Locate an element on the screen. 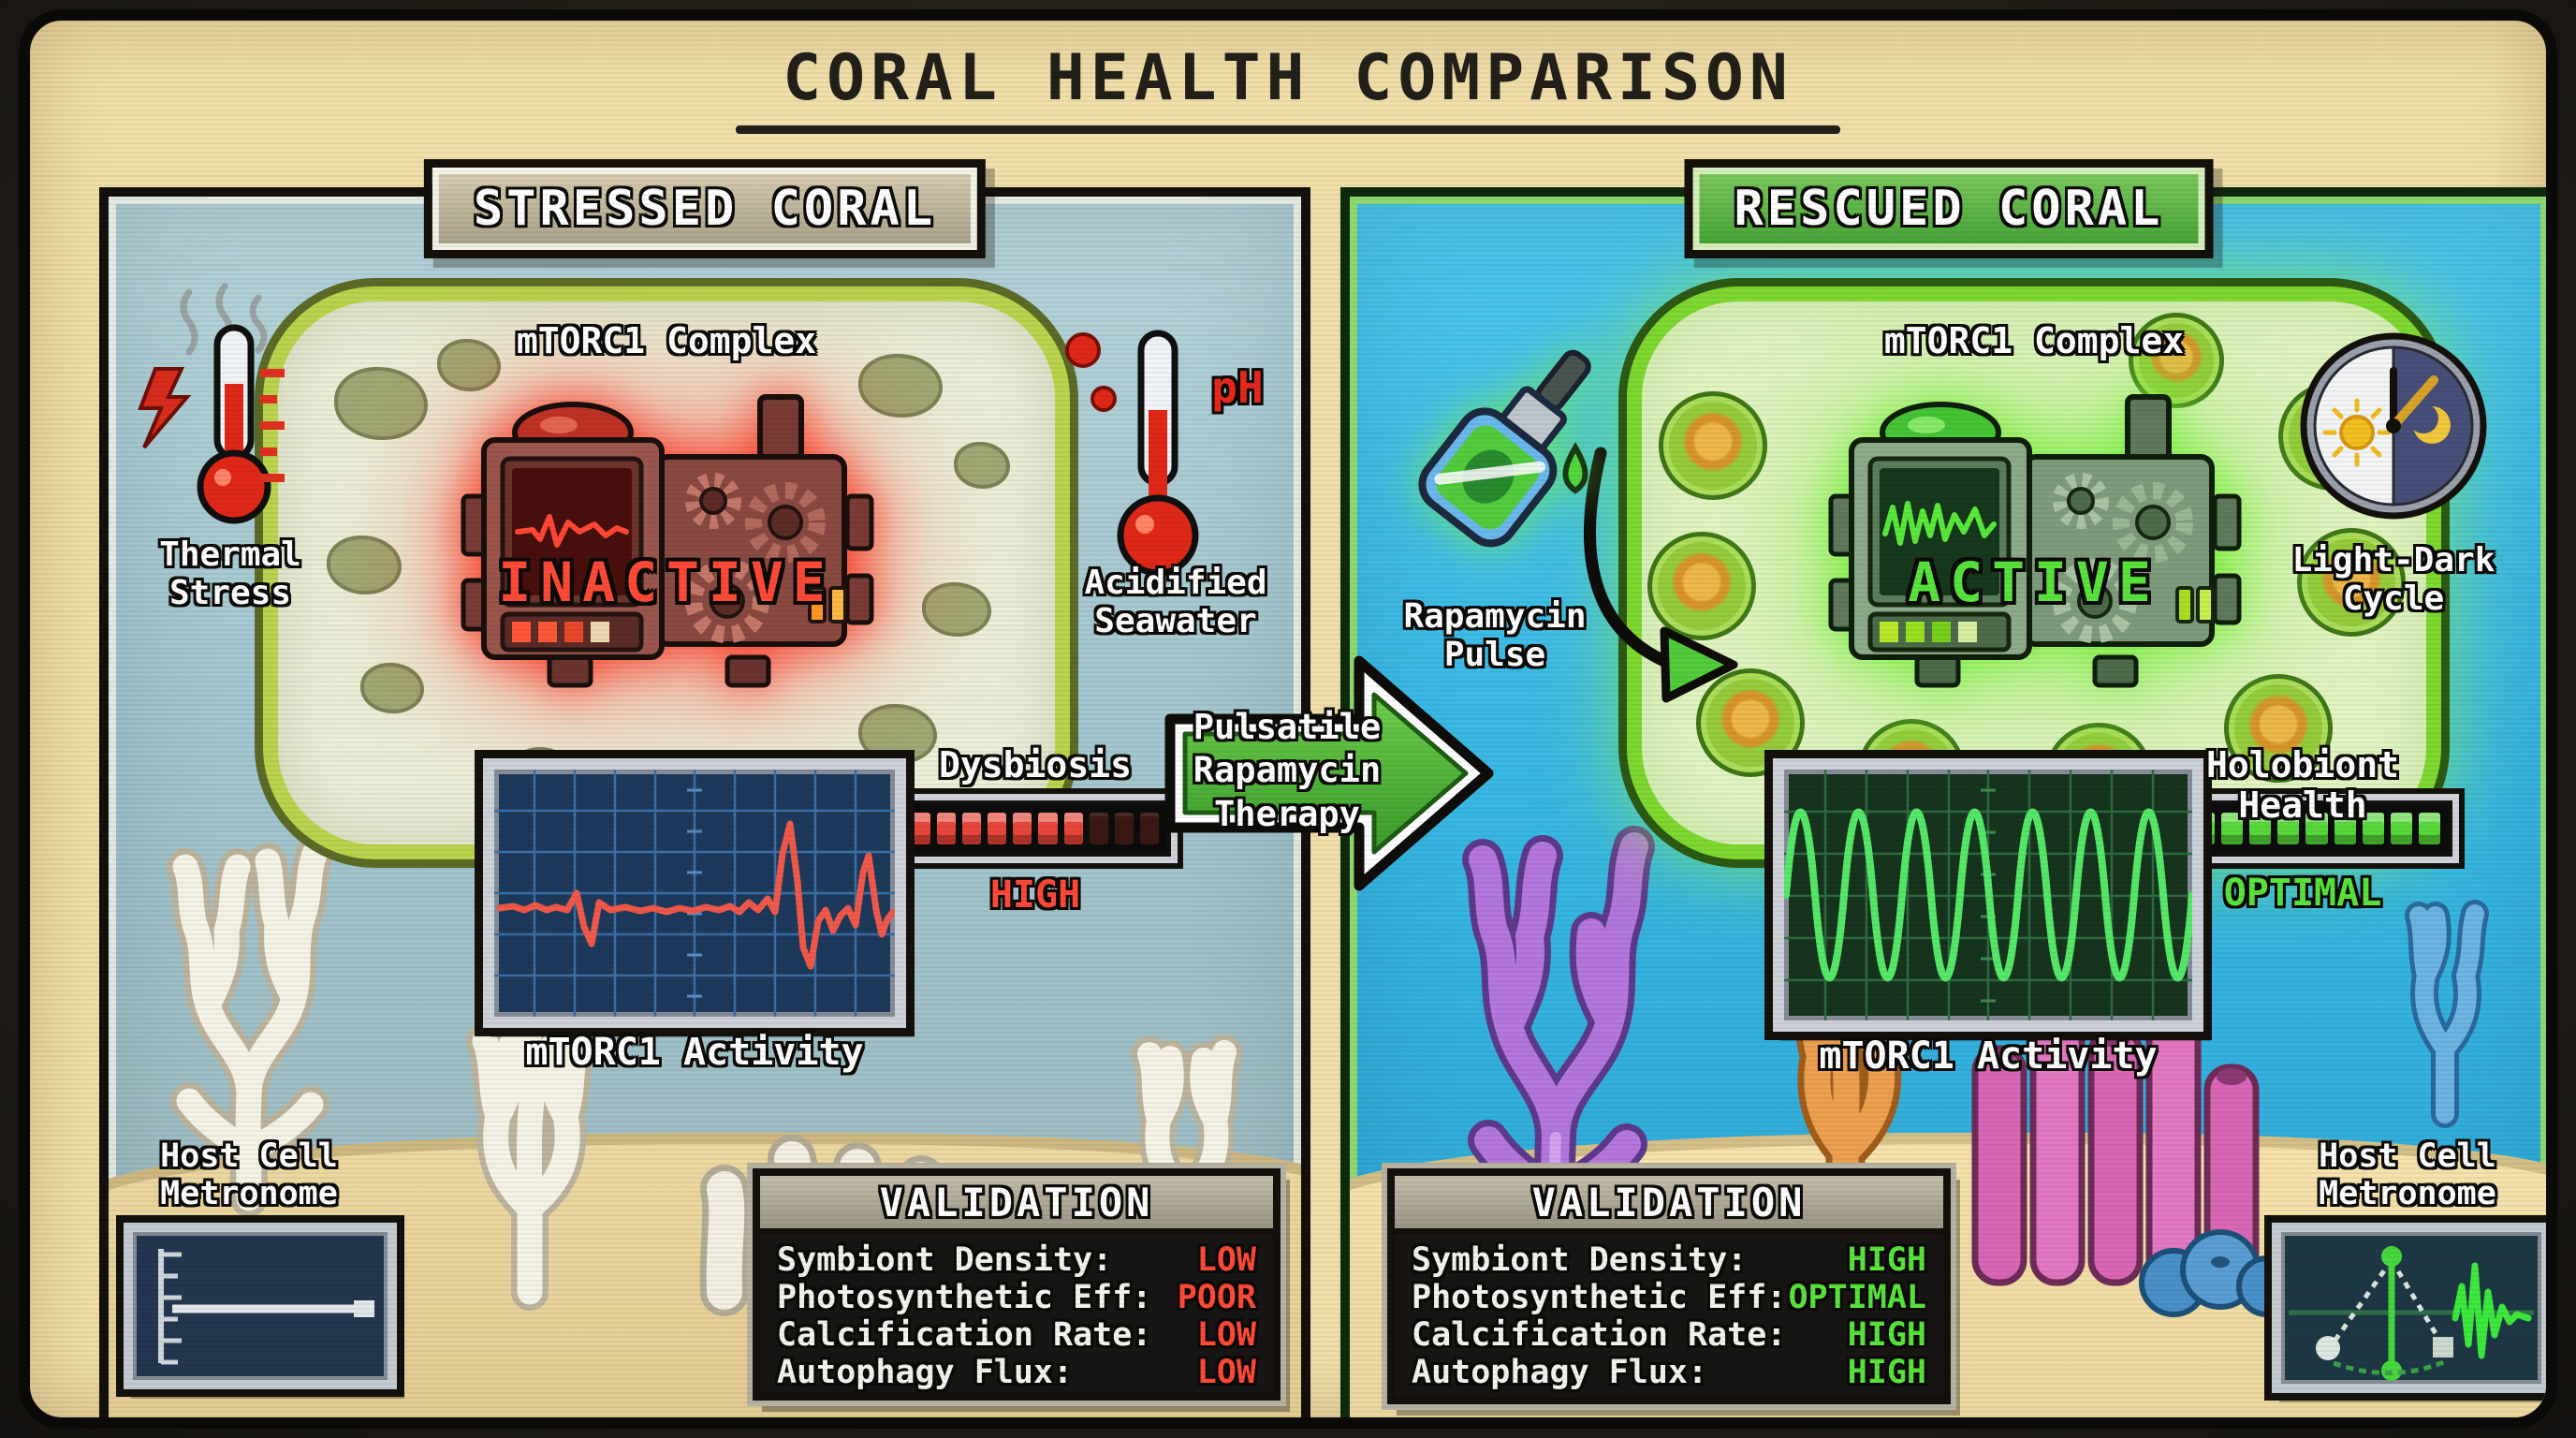 This screenshot has width=2576, height=1438. seawater-line2: Seawater is located at coordinates (1175, 621).